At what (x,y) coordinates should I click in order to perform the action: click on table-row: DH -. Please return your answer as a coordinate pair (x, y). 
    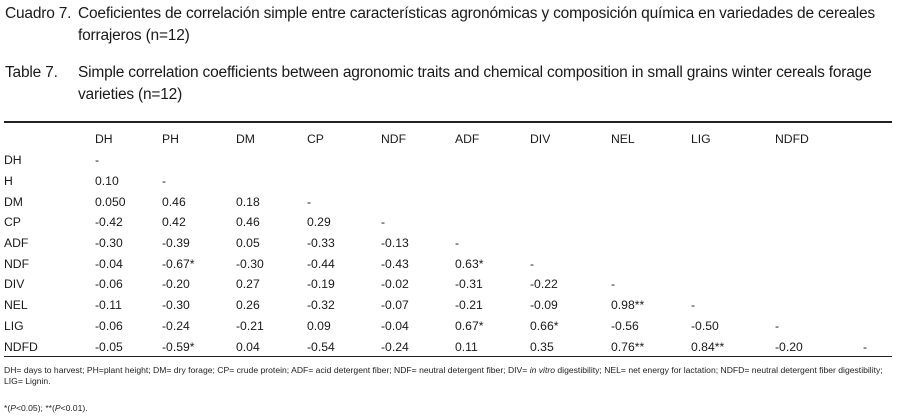
    Looking at the image, I should click on (448, 160).